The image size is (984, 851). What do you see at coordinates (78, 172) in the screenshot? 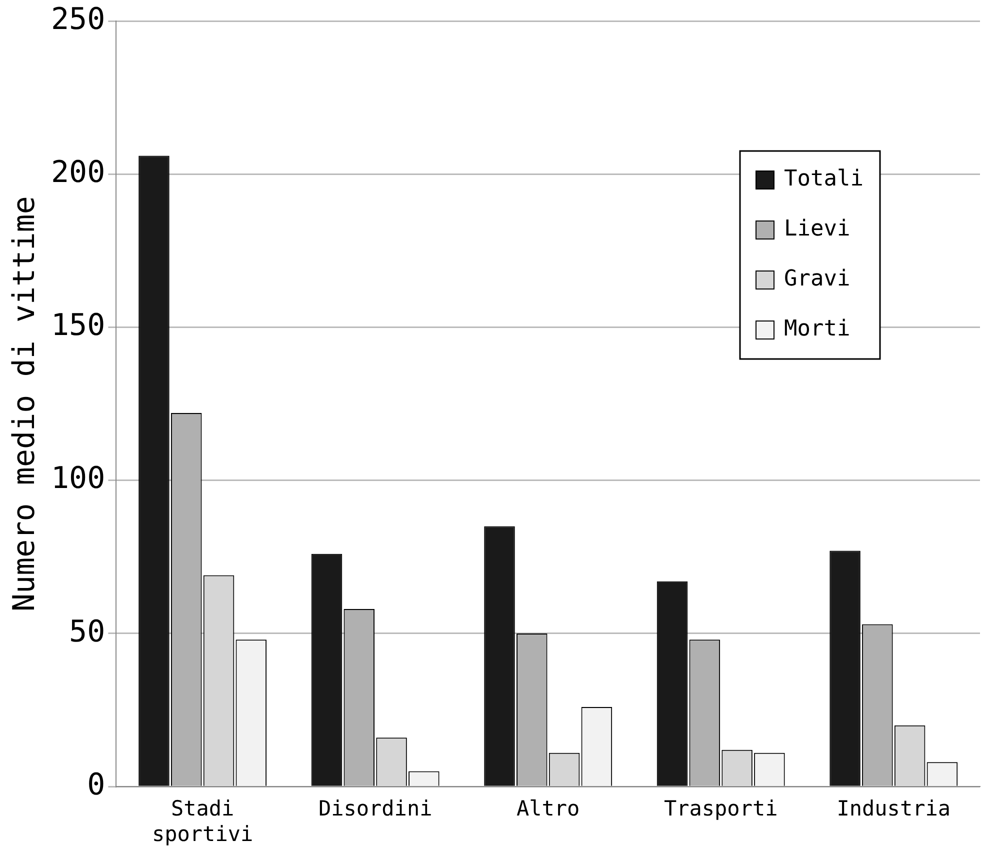
I see `y-tick-label: 200` at bounding box center [78, 172].